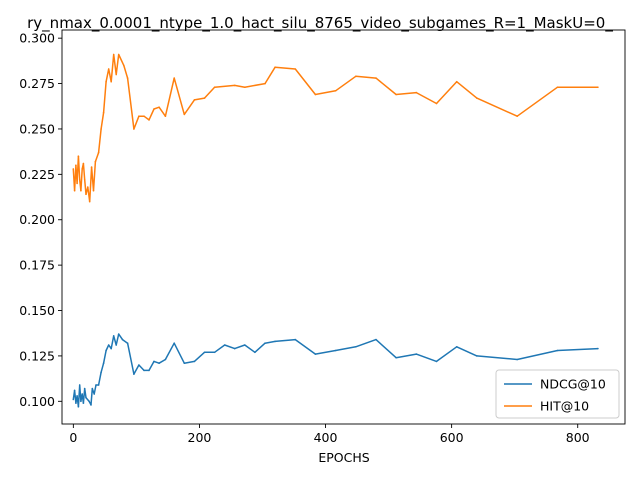  What do you see at coordinates (573, 384) in the screenshot?
I see `legend-label: NDCG@10` at bounding box center [573, 384].